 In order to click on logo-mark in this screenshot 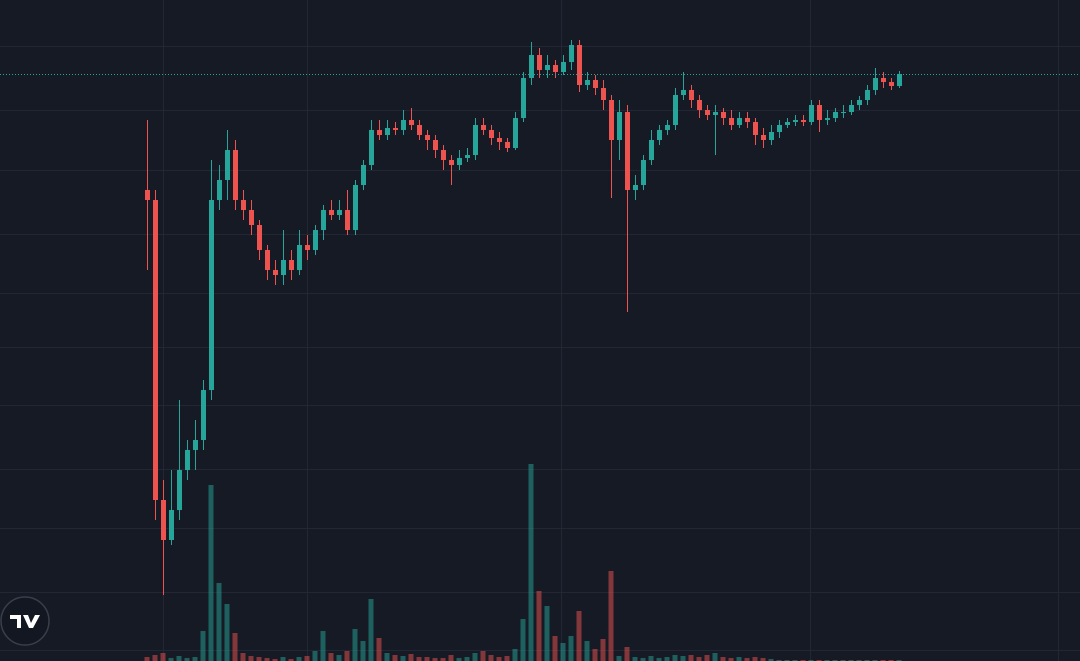, I will do `click(25, 621)`.